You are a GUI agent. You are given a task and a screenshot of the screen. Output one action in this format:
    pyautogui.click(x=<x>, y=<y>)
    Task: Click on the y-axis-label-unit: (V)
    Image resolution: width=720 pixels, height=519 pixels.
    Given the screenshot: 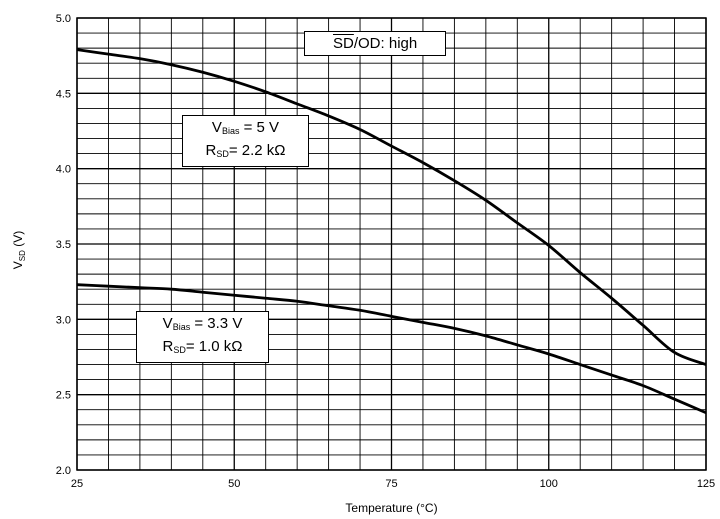 What is the action you would take?
    pyautogui.click(x=18, y=240)
    